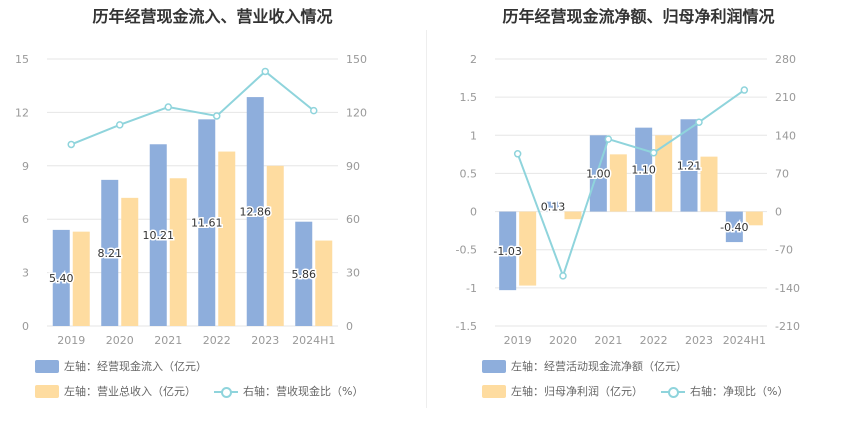 Image resolution: width=850 pixels, height=437 pixels. Describe the element at coordinates (353, 219) in the screenshot. I see `y-right-tick-label: 60` at that location.